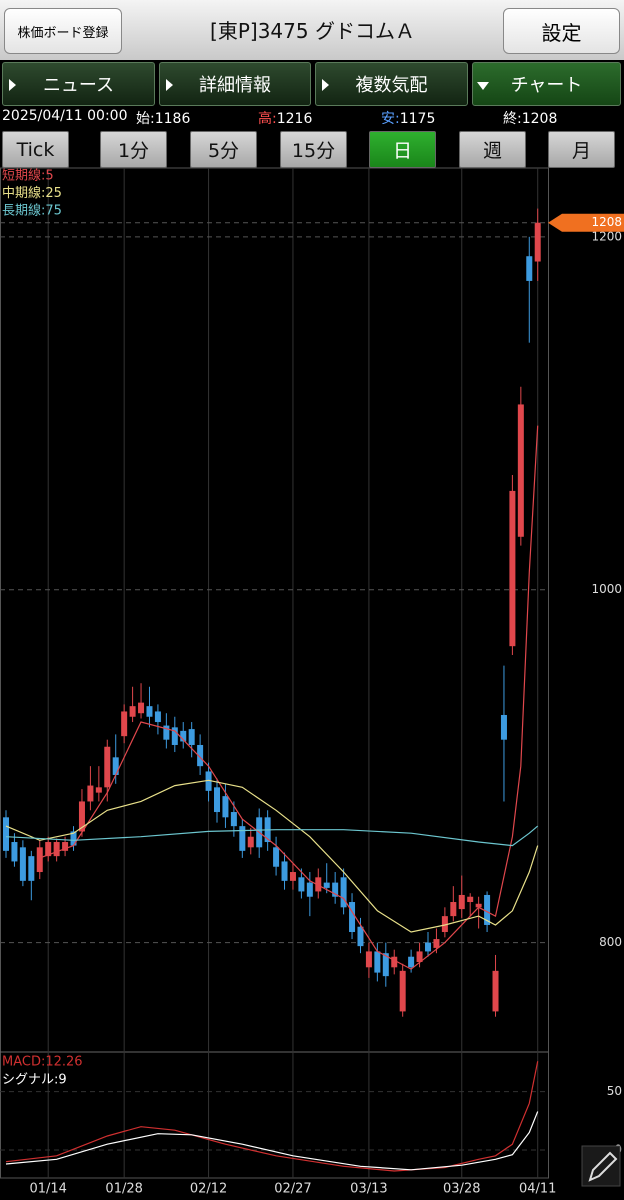 The height and width of the screenshot is (1200, 624). What do you see at coordinates (34, 1080) in the screenshot?
I see `macd-legend-entry: シグナル:9` at bounding box center [34, 1080].